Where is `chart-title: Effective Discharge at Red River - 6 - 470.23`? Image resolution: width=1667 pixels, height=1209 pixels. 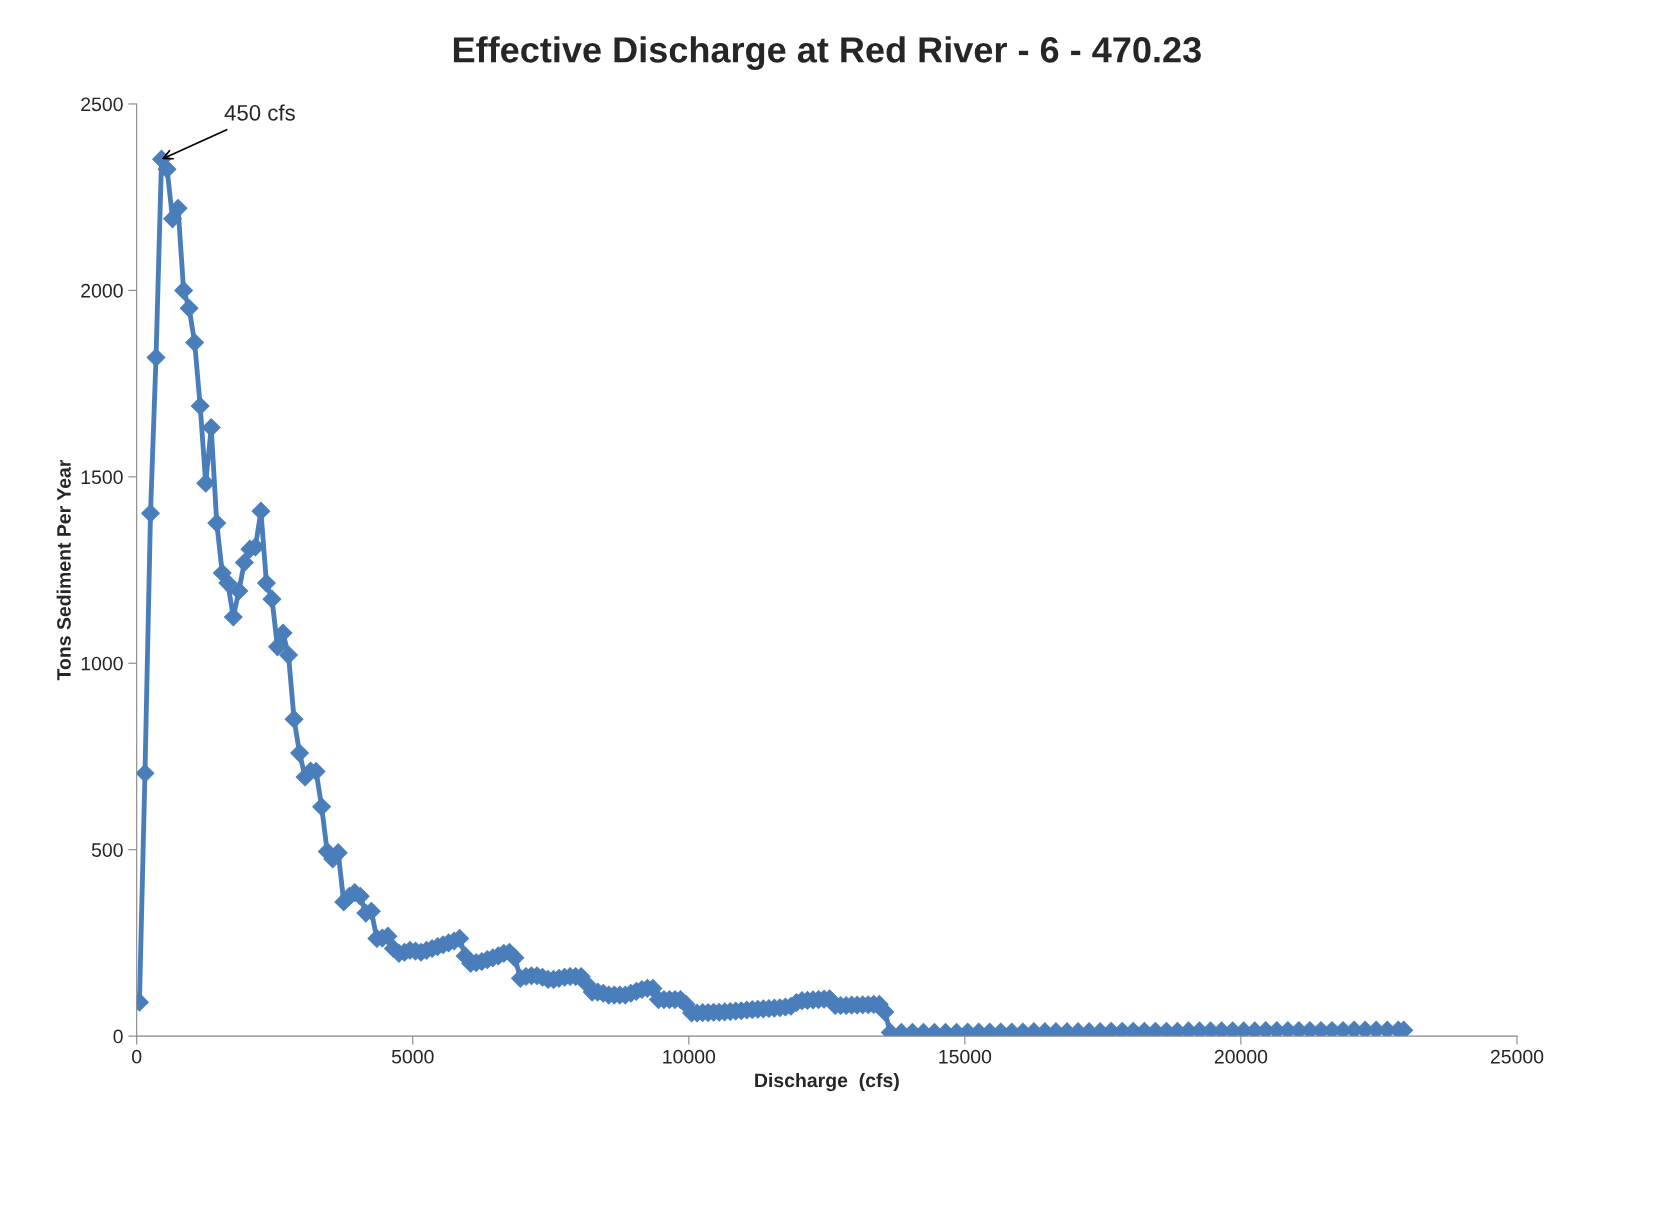 chart-title: Effective Discharge at Red River - 6 - 470.23 is located at coordinates (827, 53).